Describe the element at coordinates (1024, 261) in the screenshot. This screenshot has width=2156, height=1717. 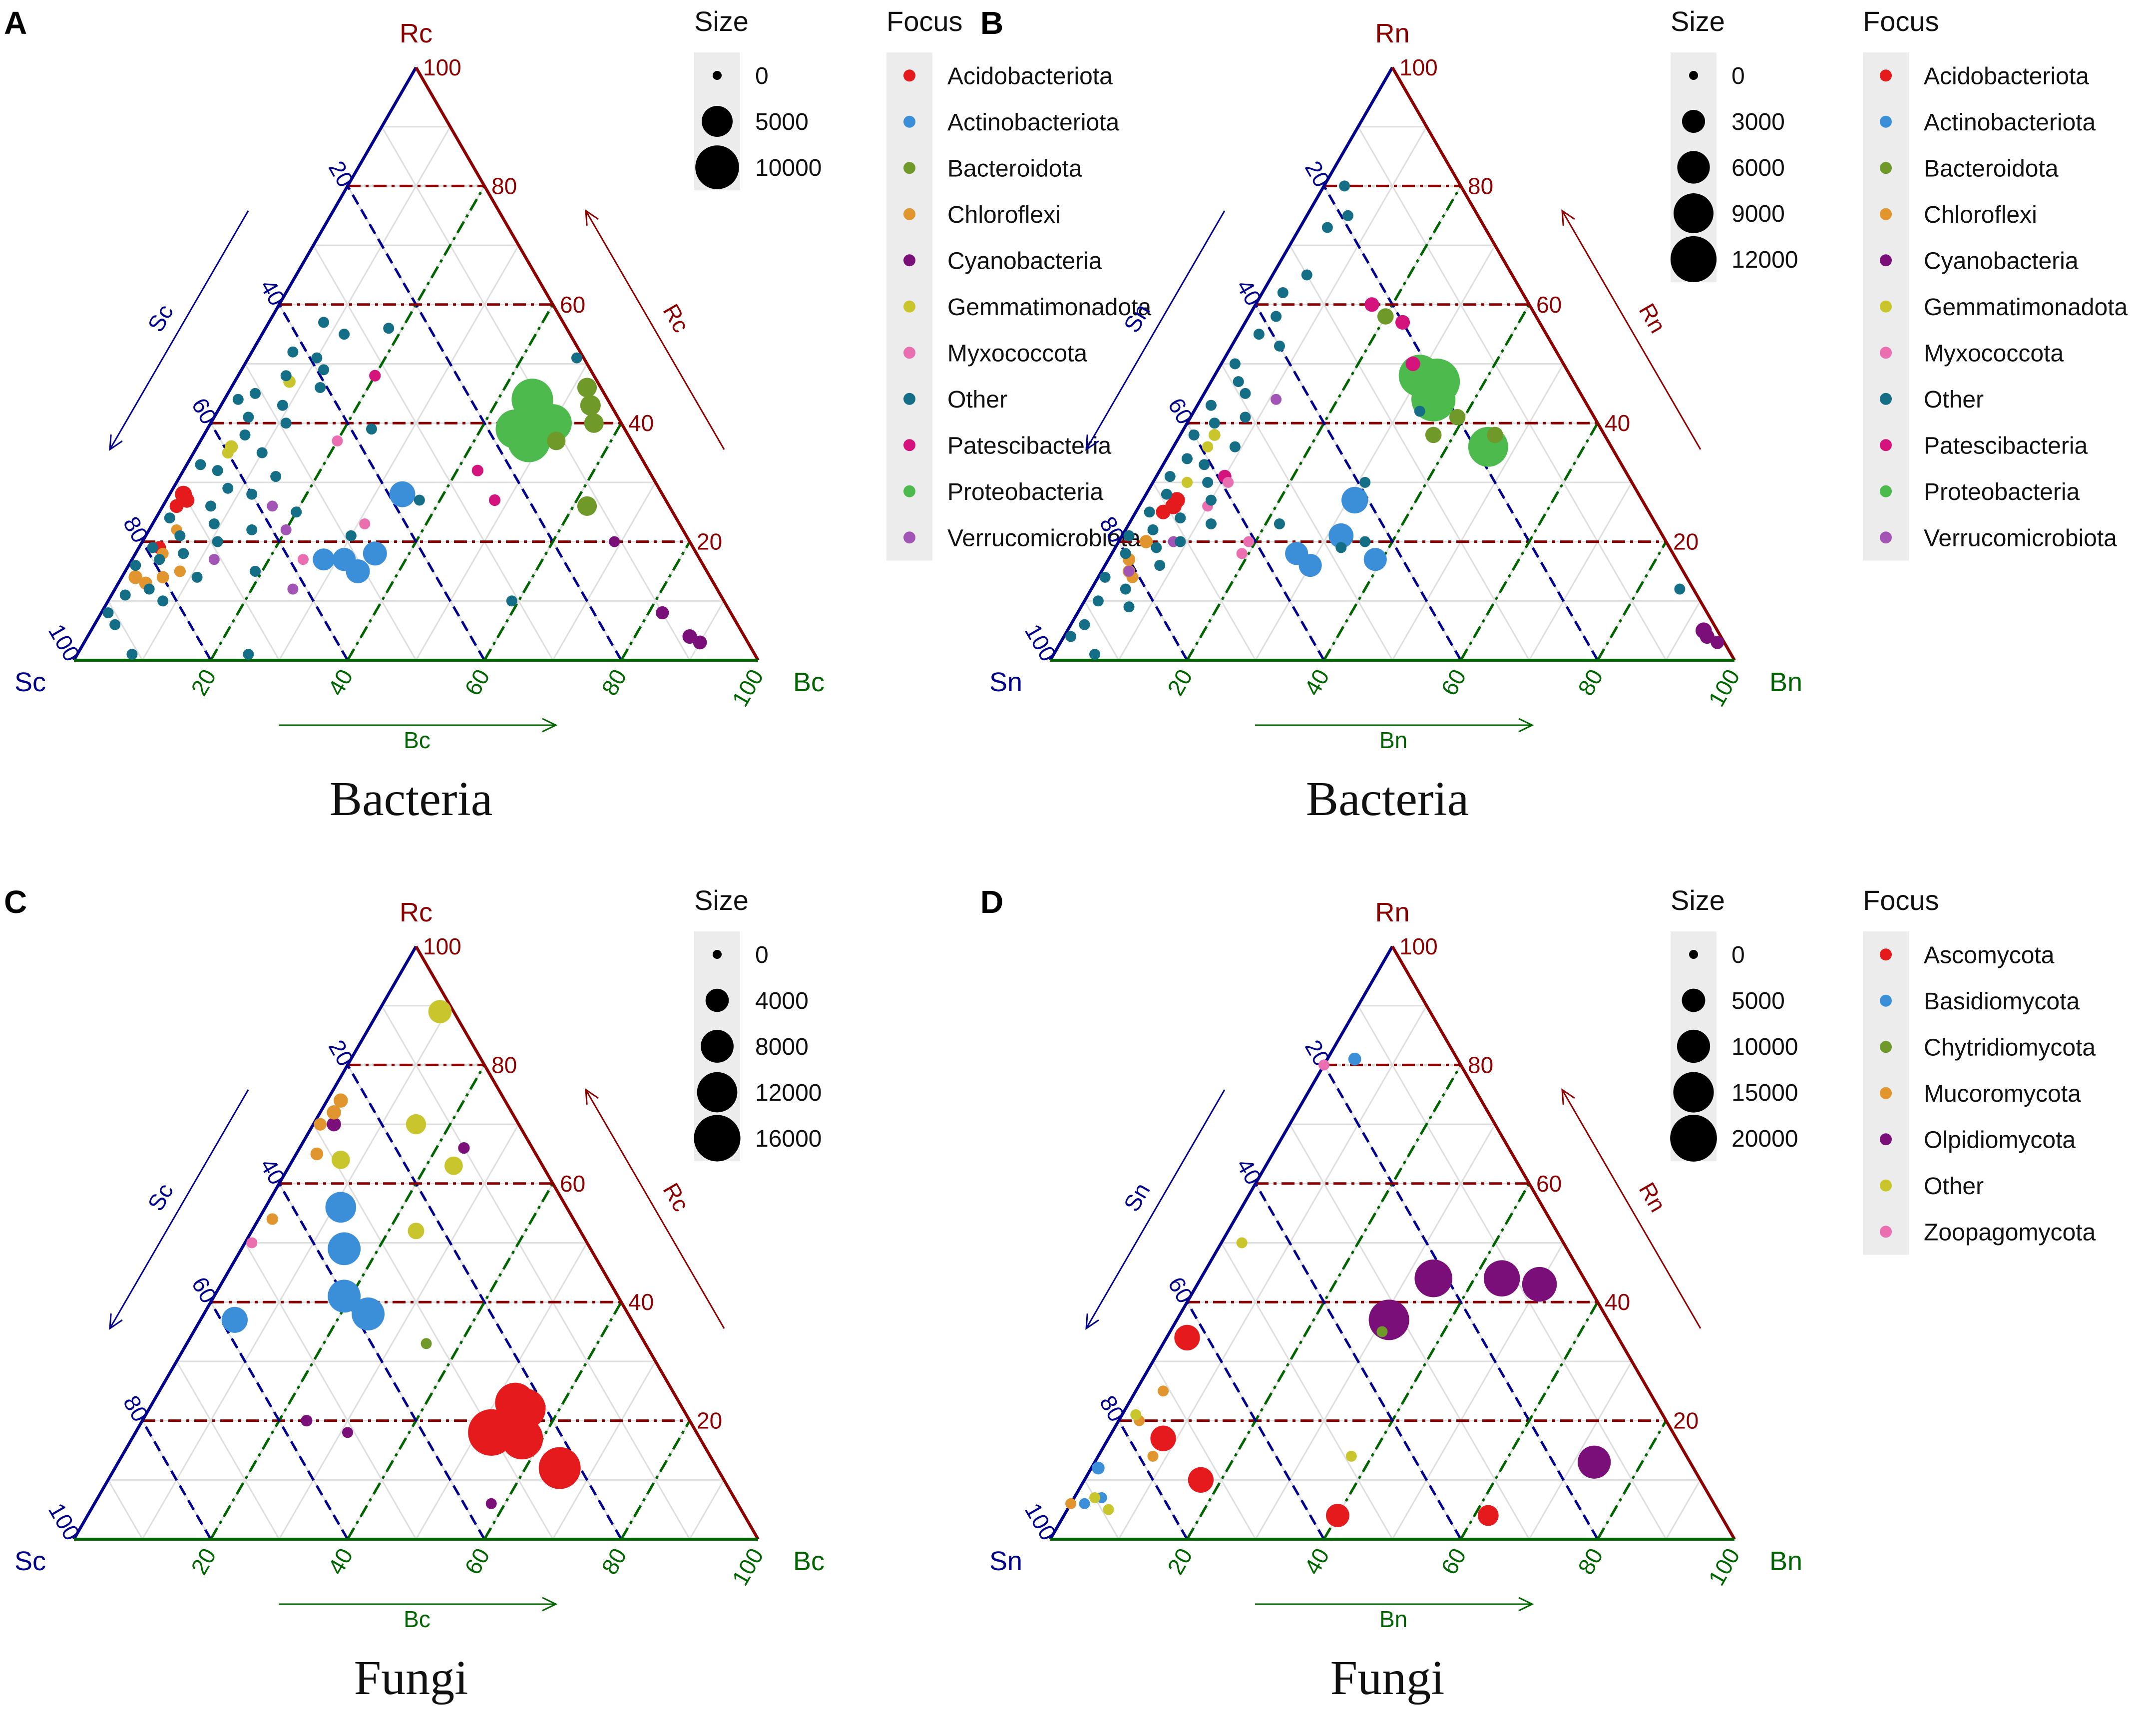
I see `focus-legend-label: Cyanobacteria` at that location.